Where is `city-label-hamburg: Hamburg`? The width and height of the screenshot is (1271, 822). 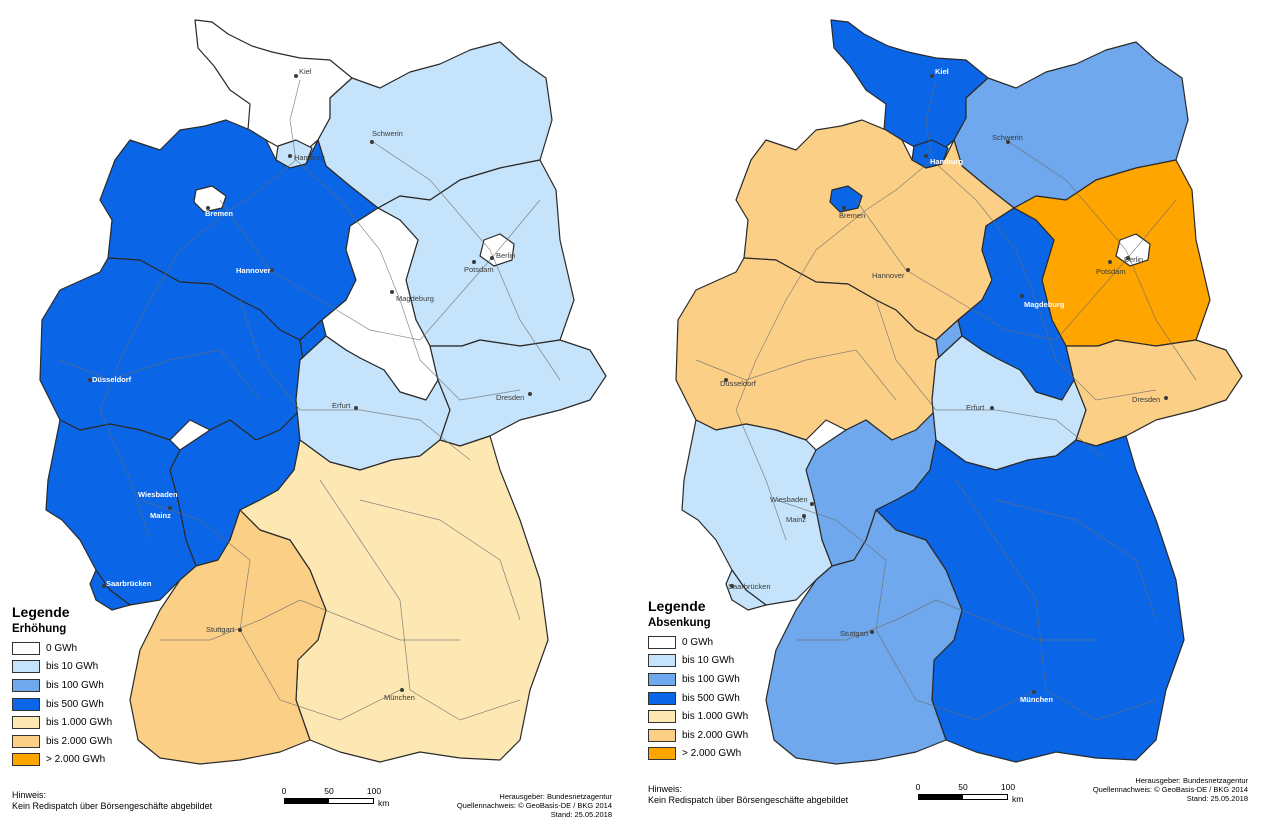 city-label-hamburg: Hamburg is located at coordinates (946, 161).